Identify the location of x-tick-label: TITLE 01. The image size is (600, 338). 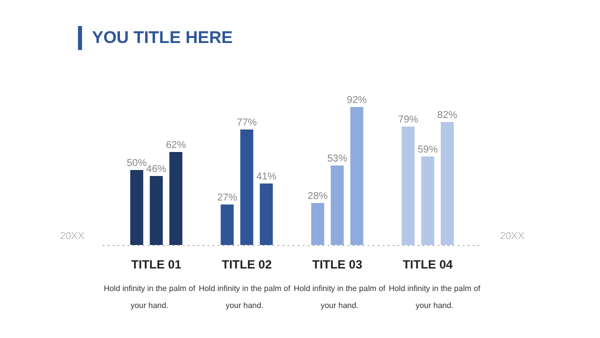
(156, 265).